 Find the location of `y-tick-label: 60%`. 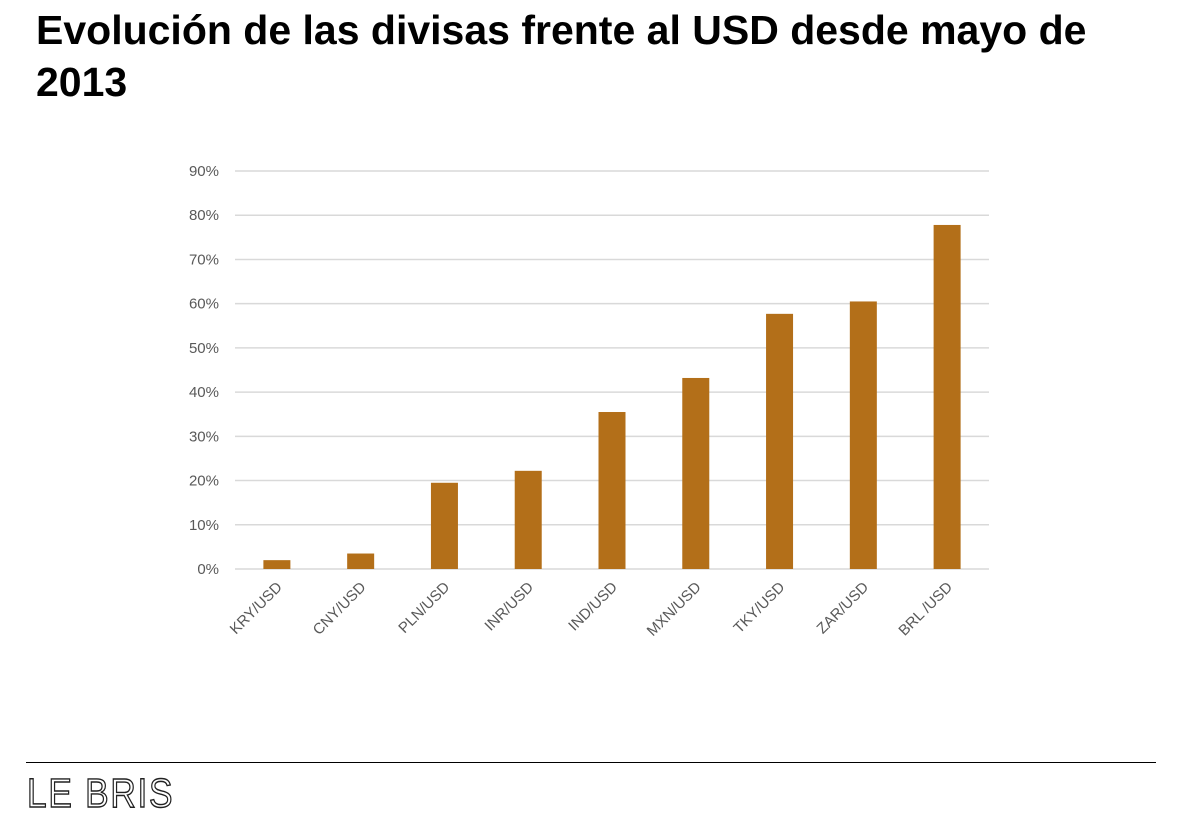

y-tick-label: 60% is located at coordinates (204, 304).